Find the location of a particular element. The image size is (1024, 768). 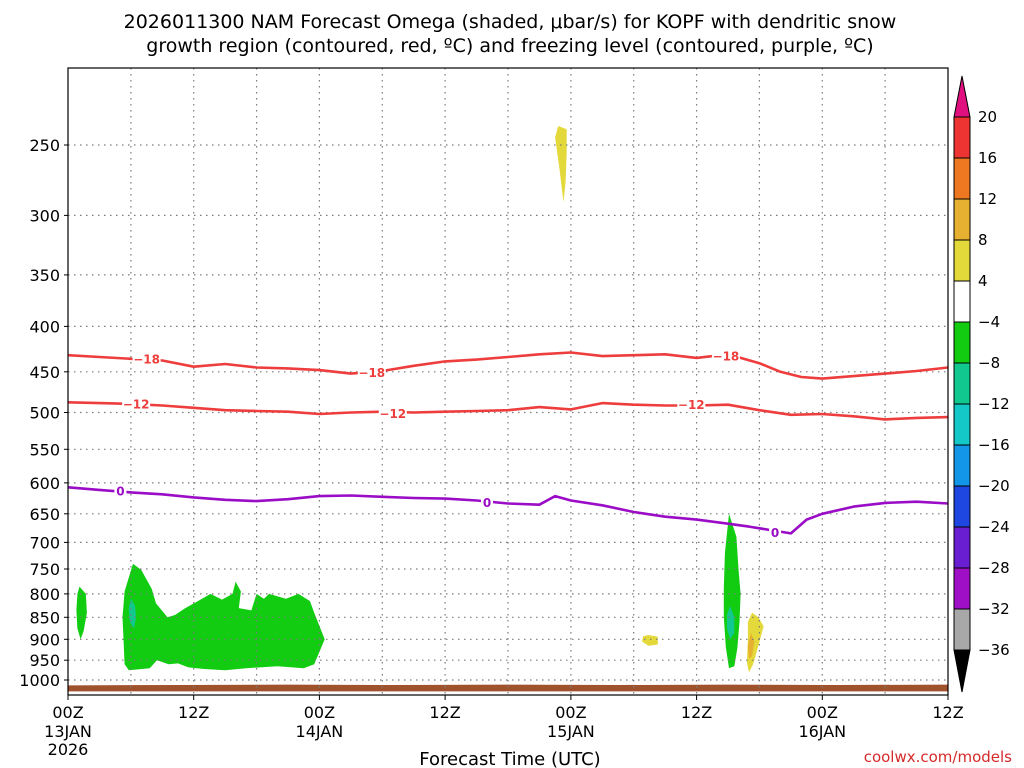

colorbar-label-4: 4 is located at coordinates (983, 281).